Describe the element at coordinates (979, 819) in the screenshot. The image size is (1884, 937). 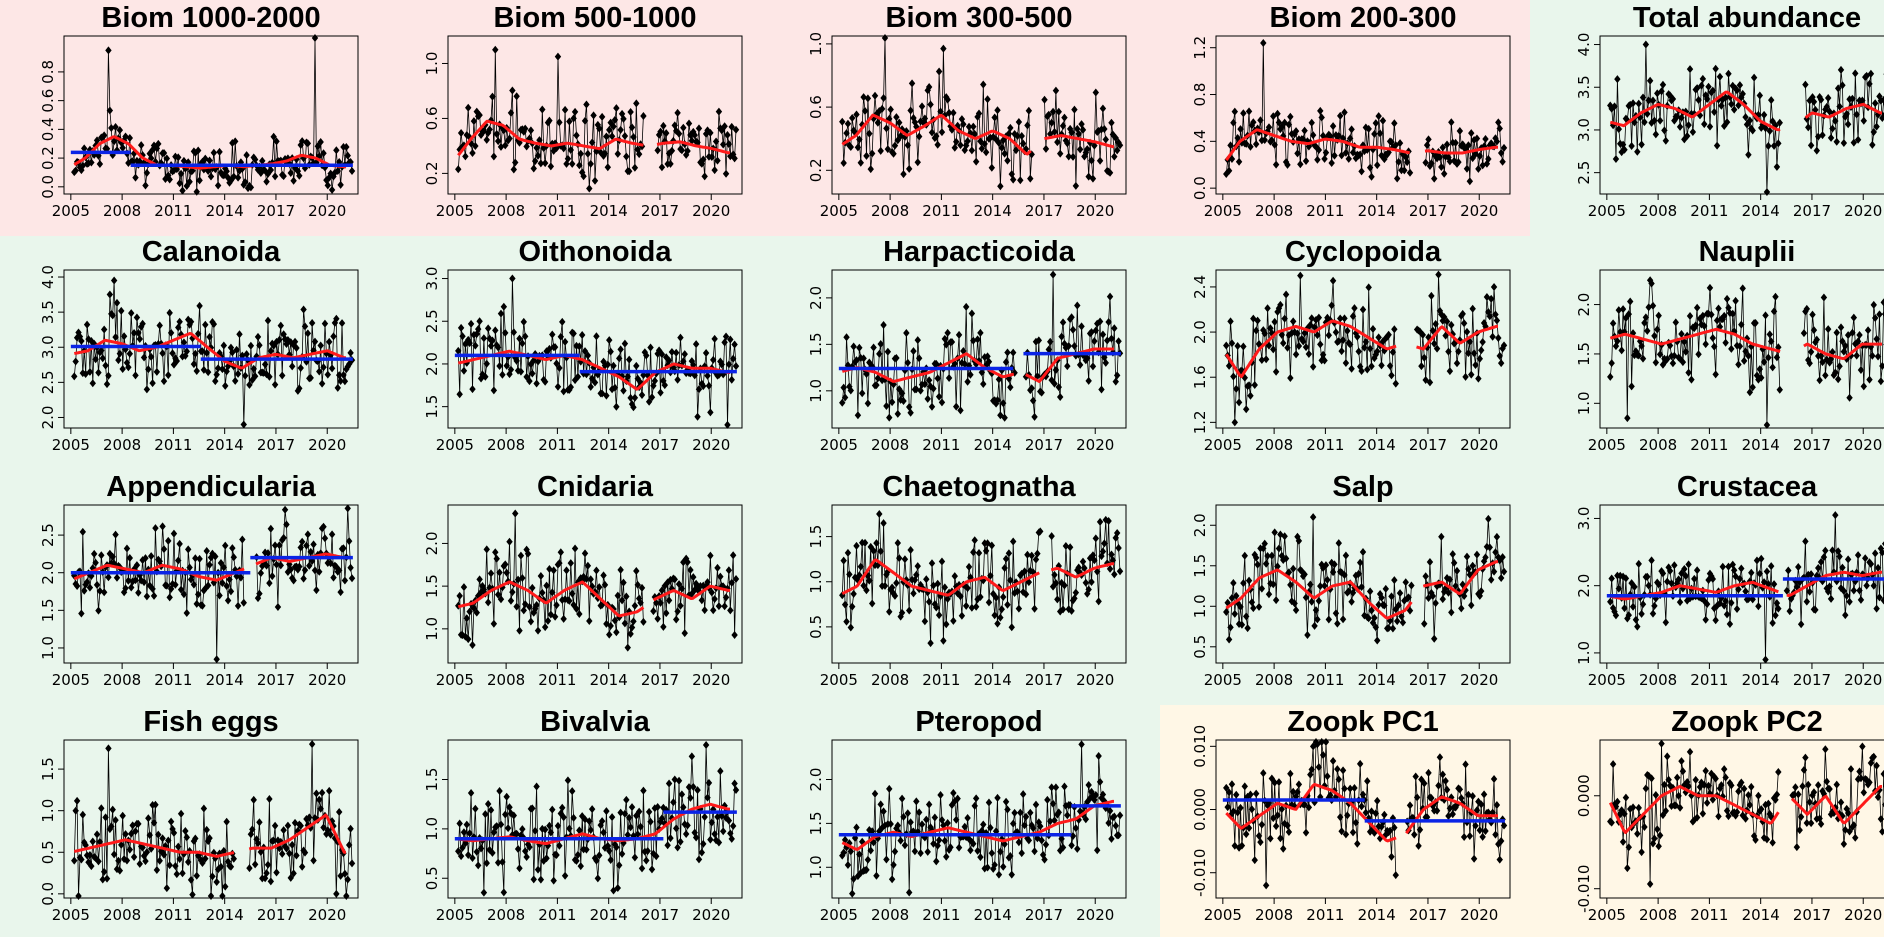
I see `plot-frame` at that location.